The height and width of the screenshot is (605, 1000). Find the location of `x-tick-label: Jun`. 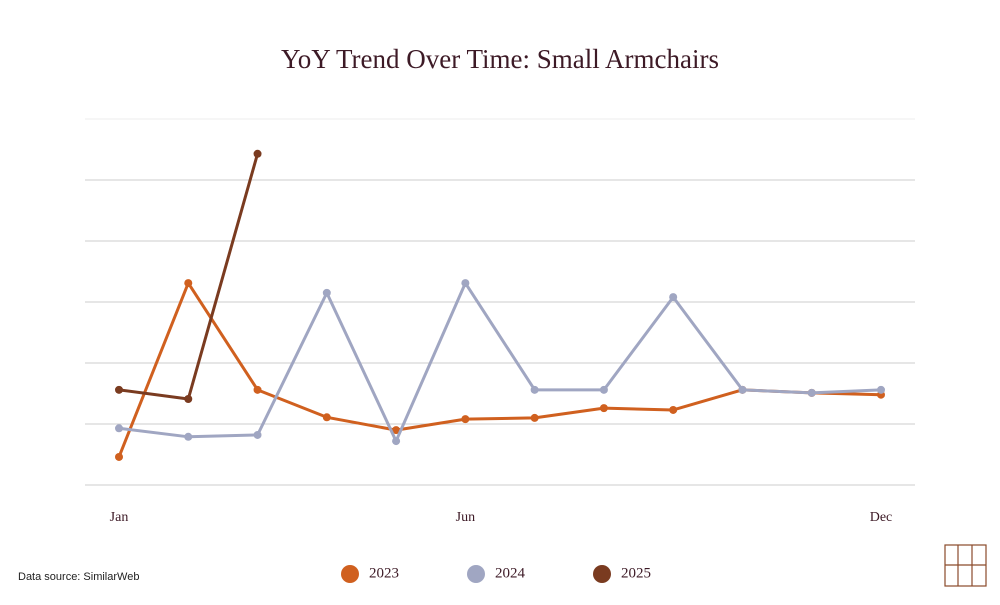

x-tick-label: Jun is located at coordinates (465, 517).